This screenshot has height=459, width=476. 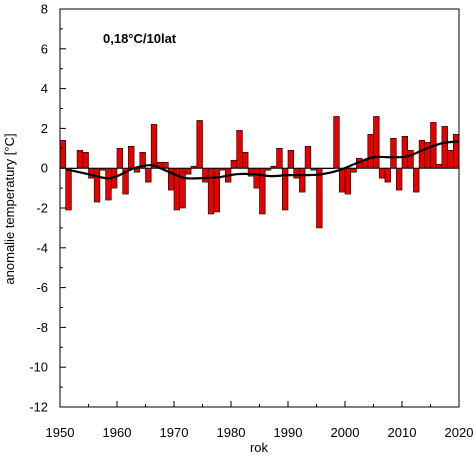 I want to click on bar-1963, so click(x=131, y=157).